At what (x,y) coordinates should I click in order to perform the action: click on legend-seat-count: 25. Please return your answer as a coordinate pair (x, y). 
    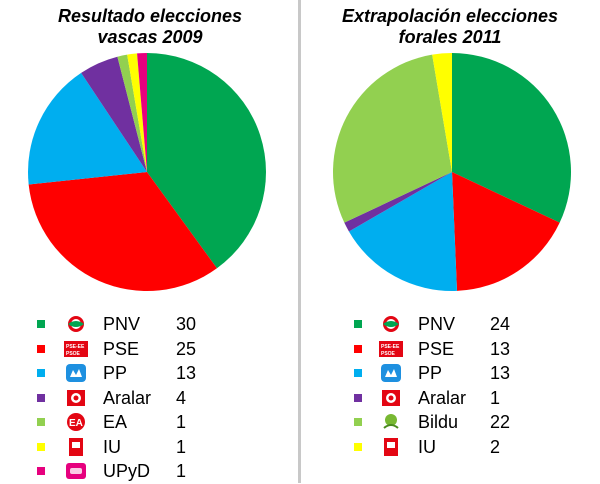
    Looking at the image, I should click on (186, 348).